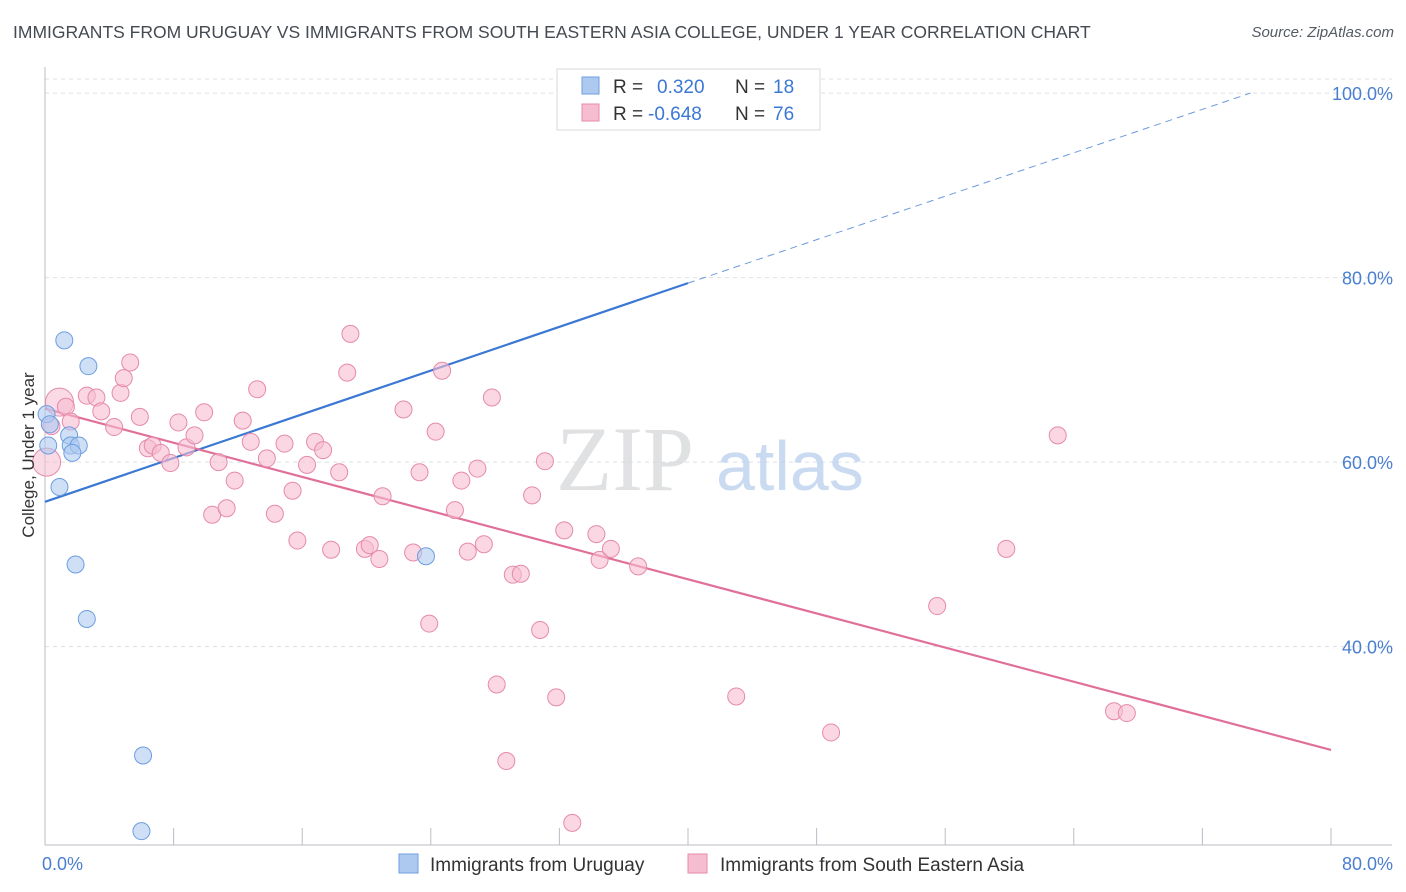 The image size is (1406, 892). I want to click on legend-n-value-2: 76, so click(783, 114).